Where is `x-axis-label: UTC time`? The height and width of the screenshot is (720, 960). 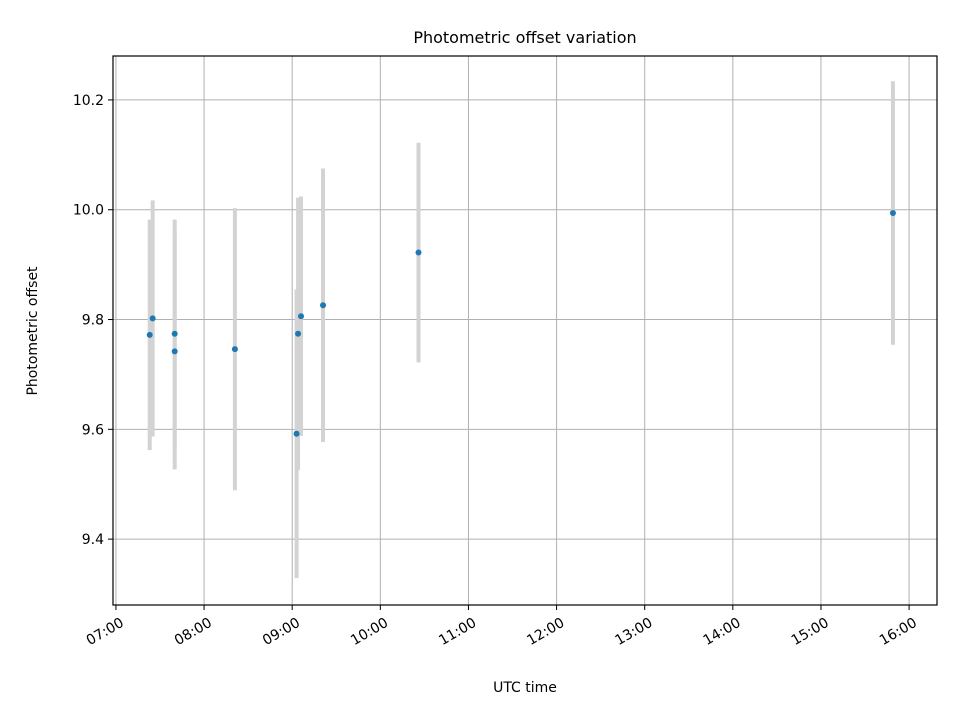
x-axis-label: UTC time is located at coordinates (525, 688).